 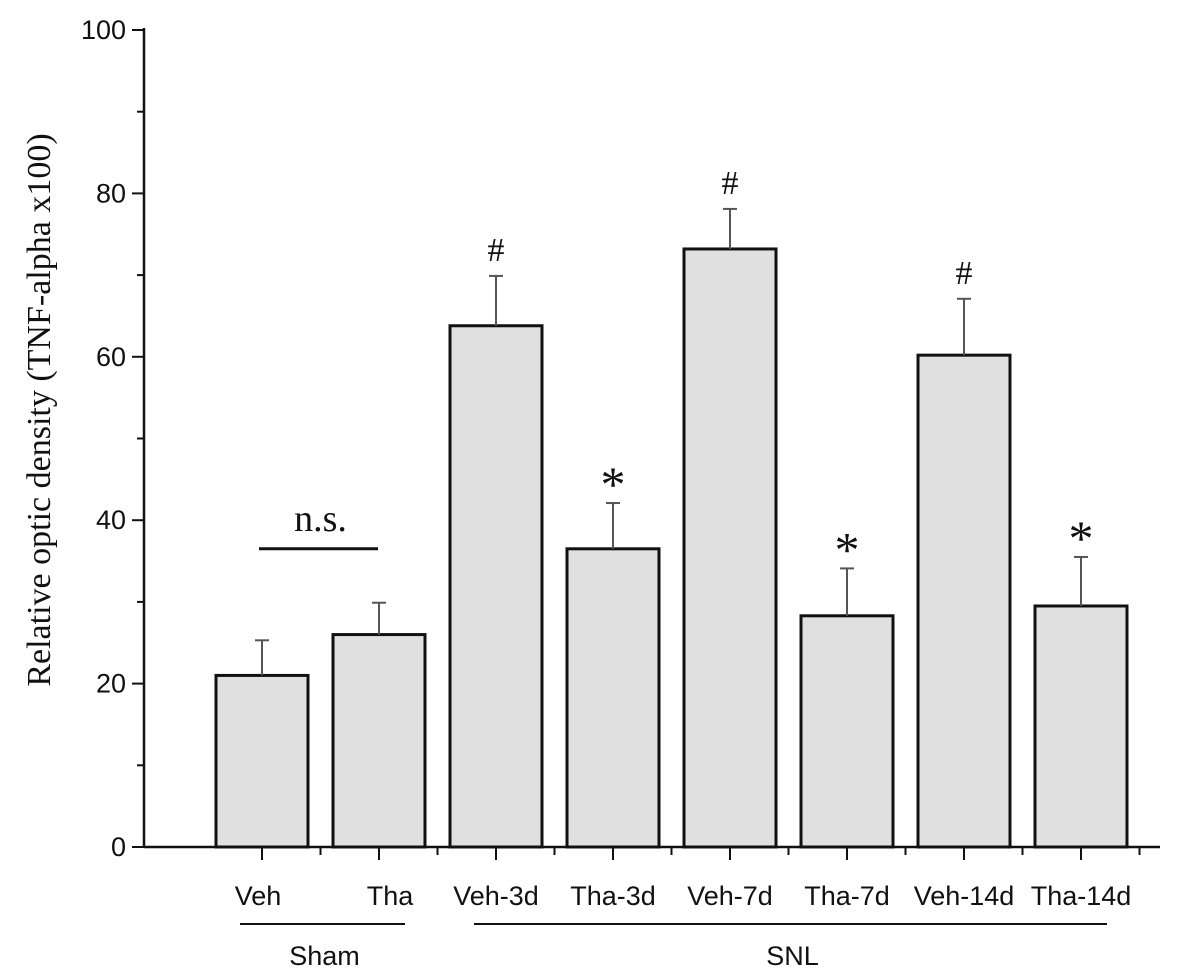 What do you see at coordinates (111, 520) in the screenshot?
I see `y-tick-label: 40` at bounding box center [111, 520].